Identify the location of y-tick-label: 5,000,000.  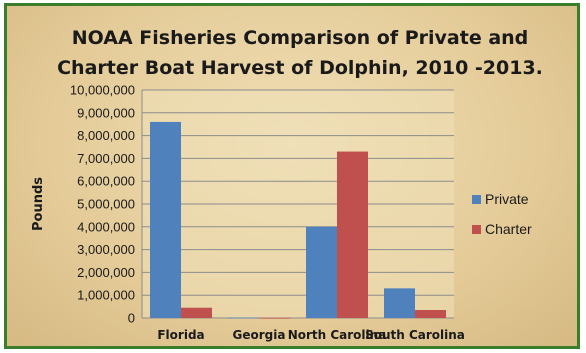
(106, 204).